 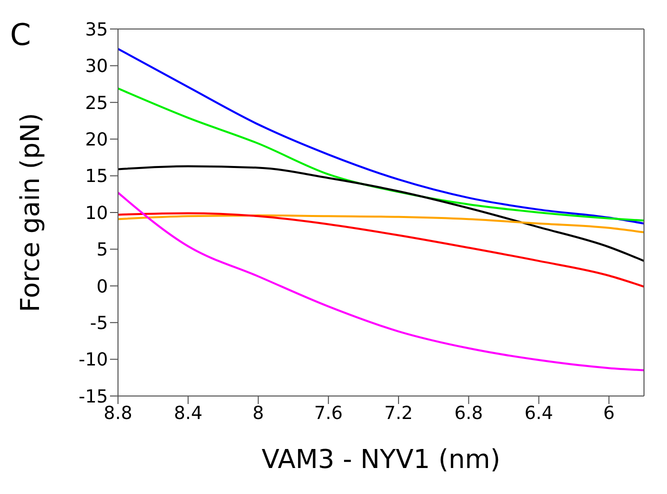 I want to click on y-tick-label: -5, so click(x=99, y=323).